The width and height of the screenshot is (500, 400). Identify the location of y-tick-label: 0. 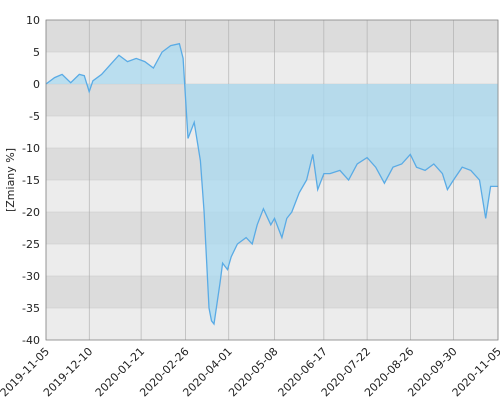
(36, 84).